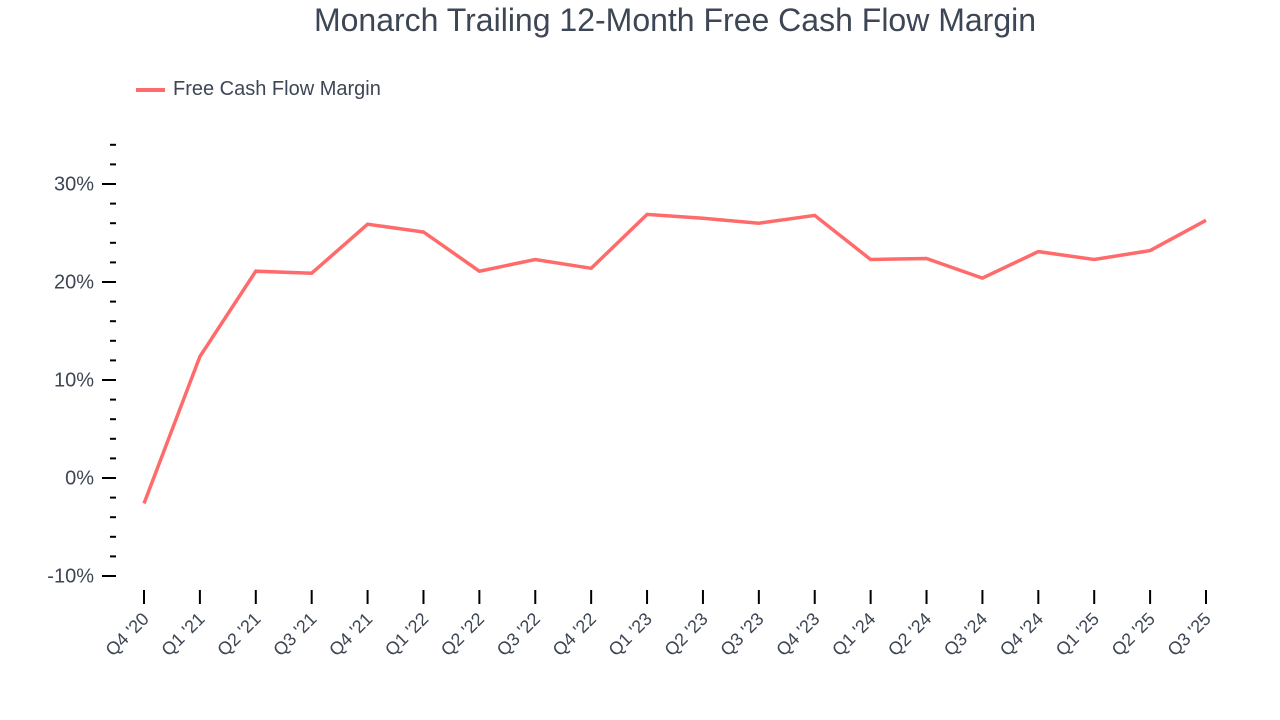 Image resolution: width=1280 pixels, height=720 pixels. What do you see at coordinates (741, 634) in the screenshot?
I see `x-tick-label: Q3 '23` at bounding box center [741, 634].